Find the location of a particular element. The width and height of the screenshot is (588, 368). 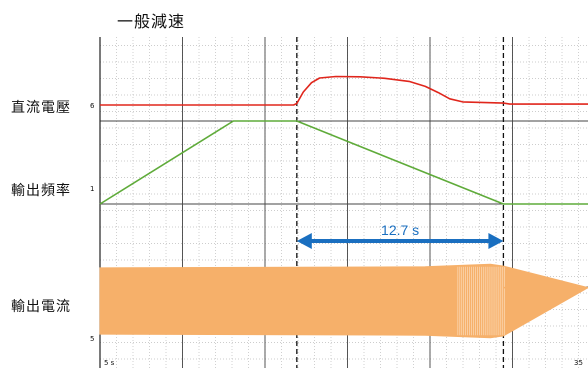

label-dc-voltage: 直流電壓 is located at coordinates (41, 108).